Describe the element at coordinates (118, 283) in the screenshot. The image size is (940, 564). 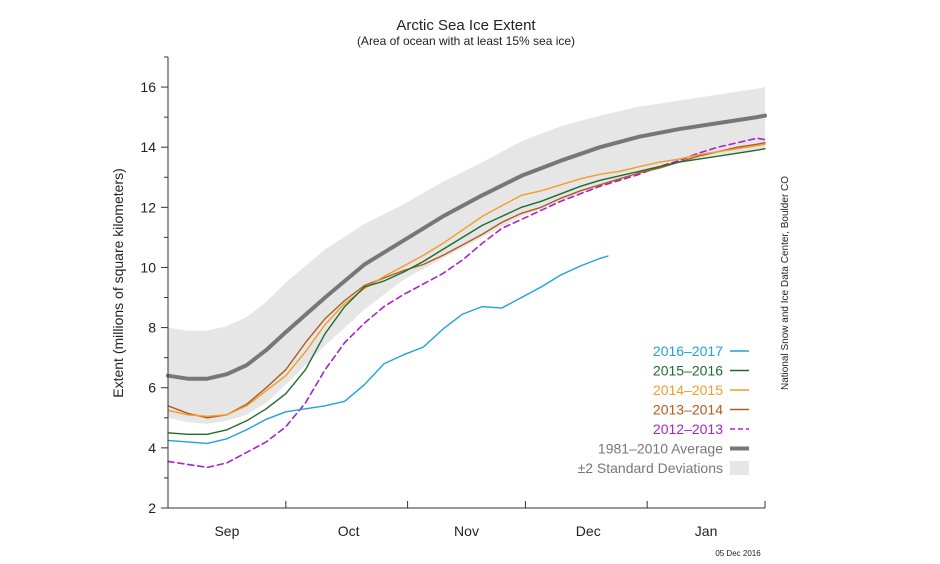
I see `y-axis-label: Extent (millions of square kilometers)` at that location.